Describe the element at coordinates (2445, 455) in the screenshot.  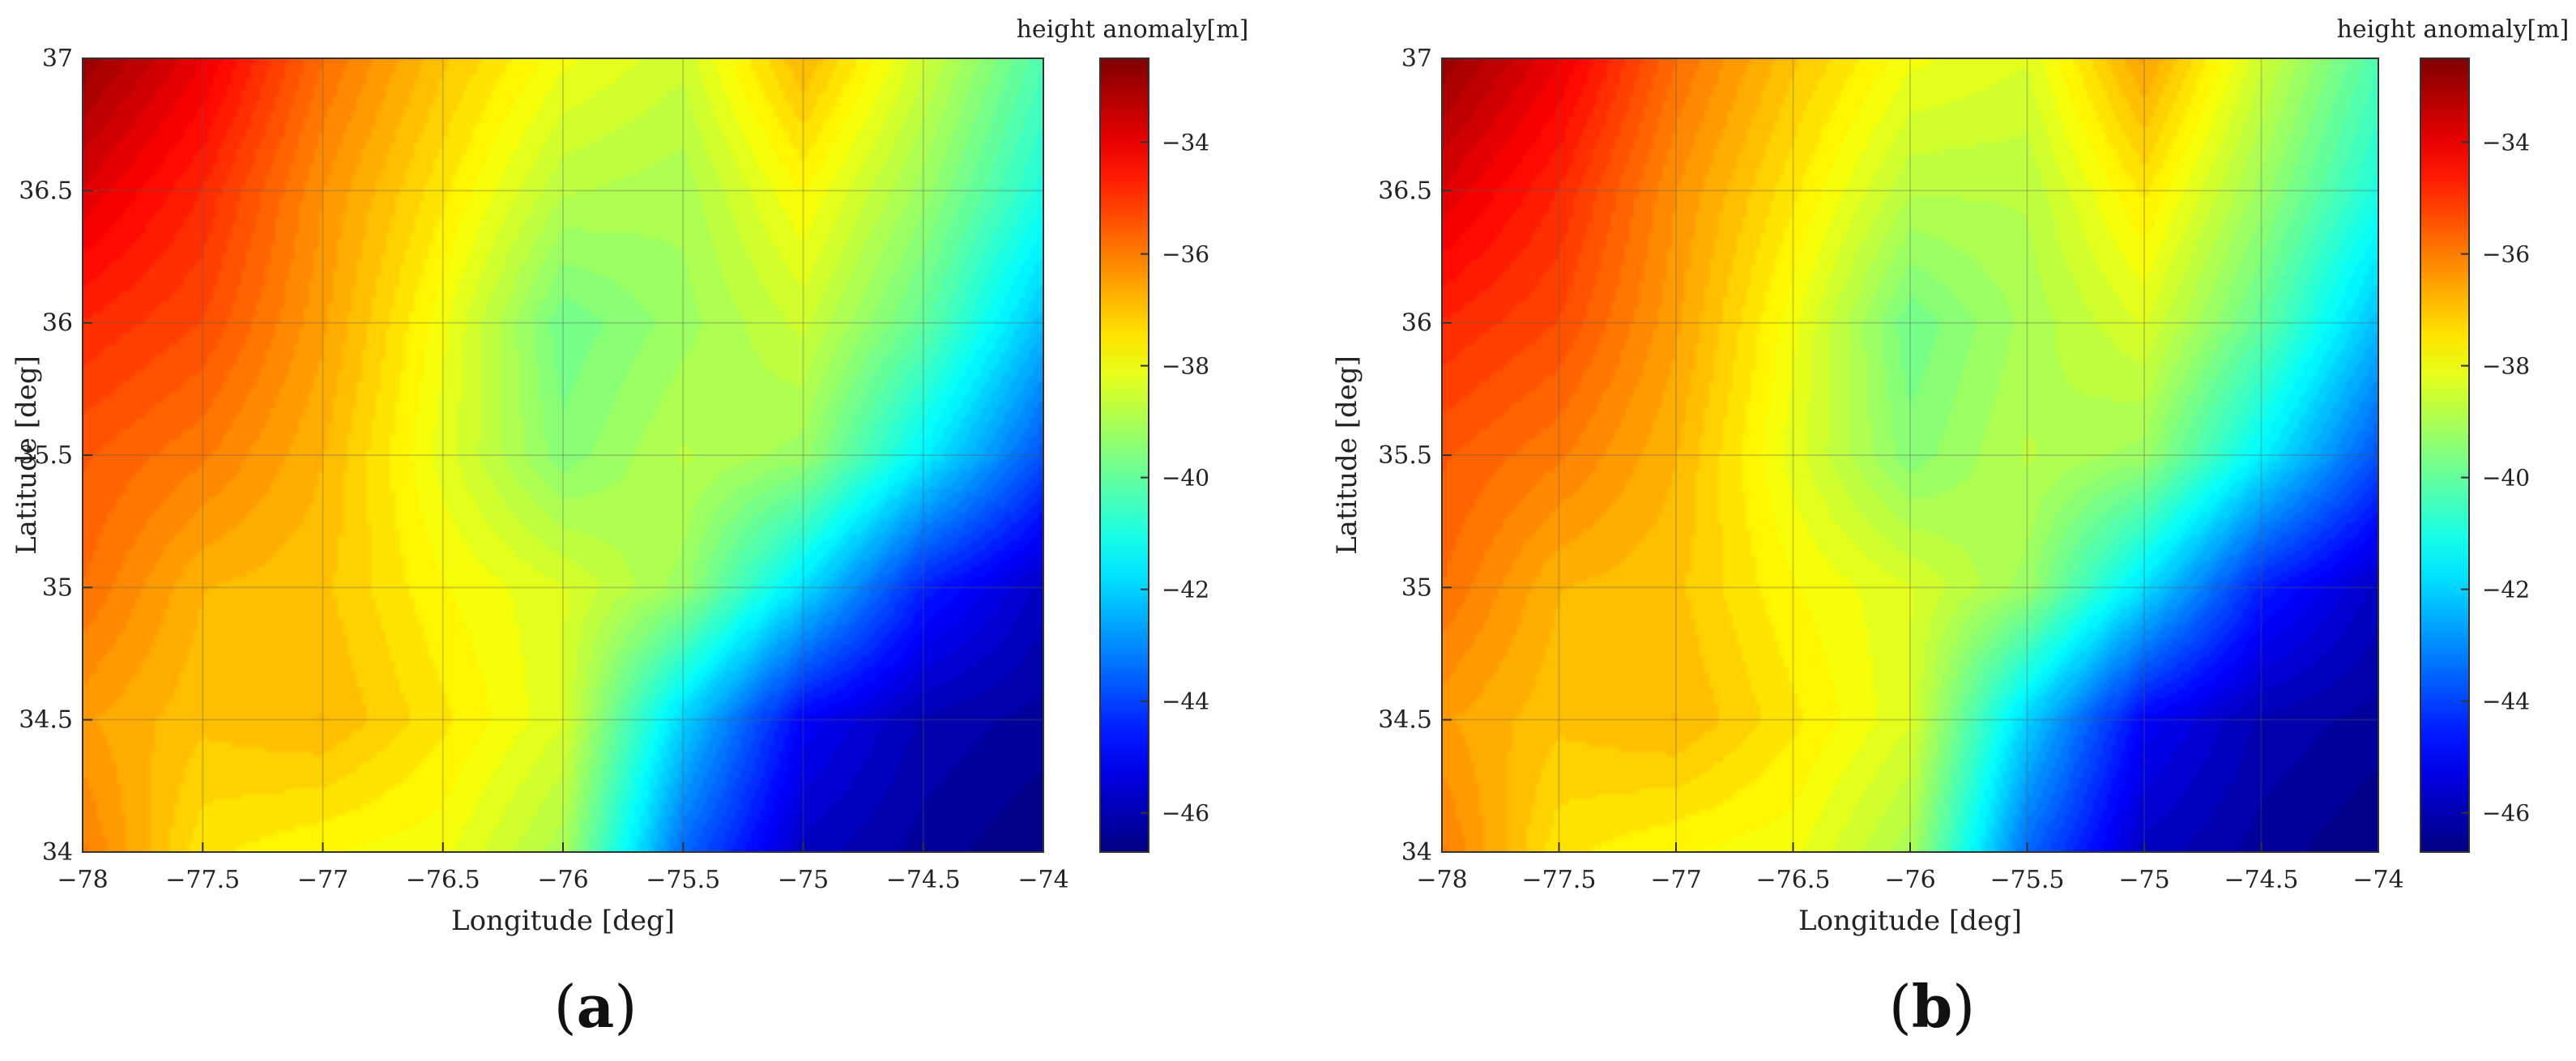
I see `colorbar-b` at that location.